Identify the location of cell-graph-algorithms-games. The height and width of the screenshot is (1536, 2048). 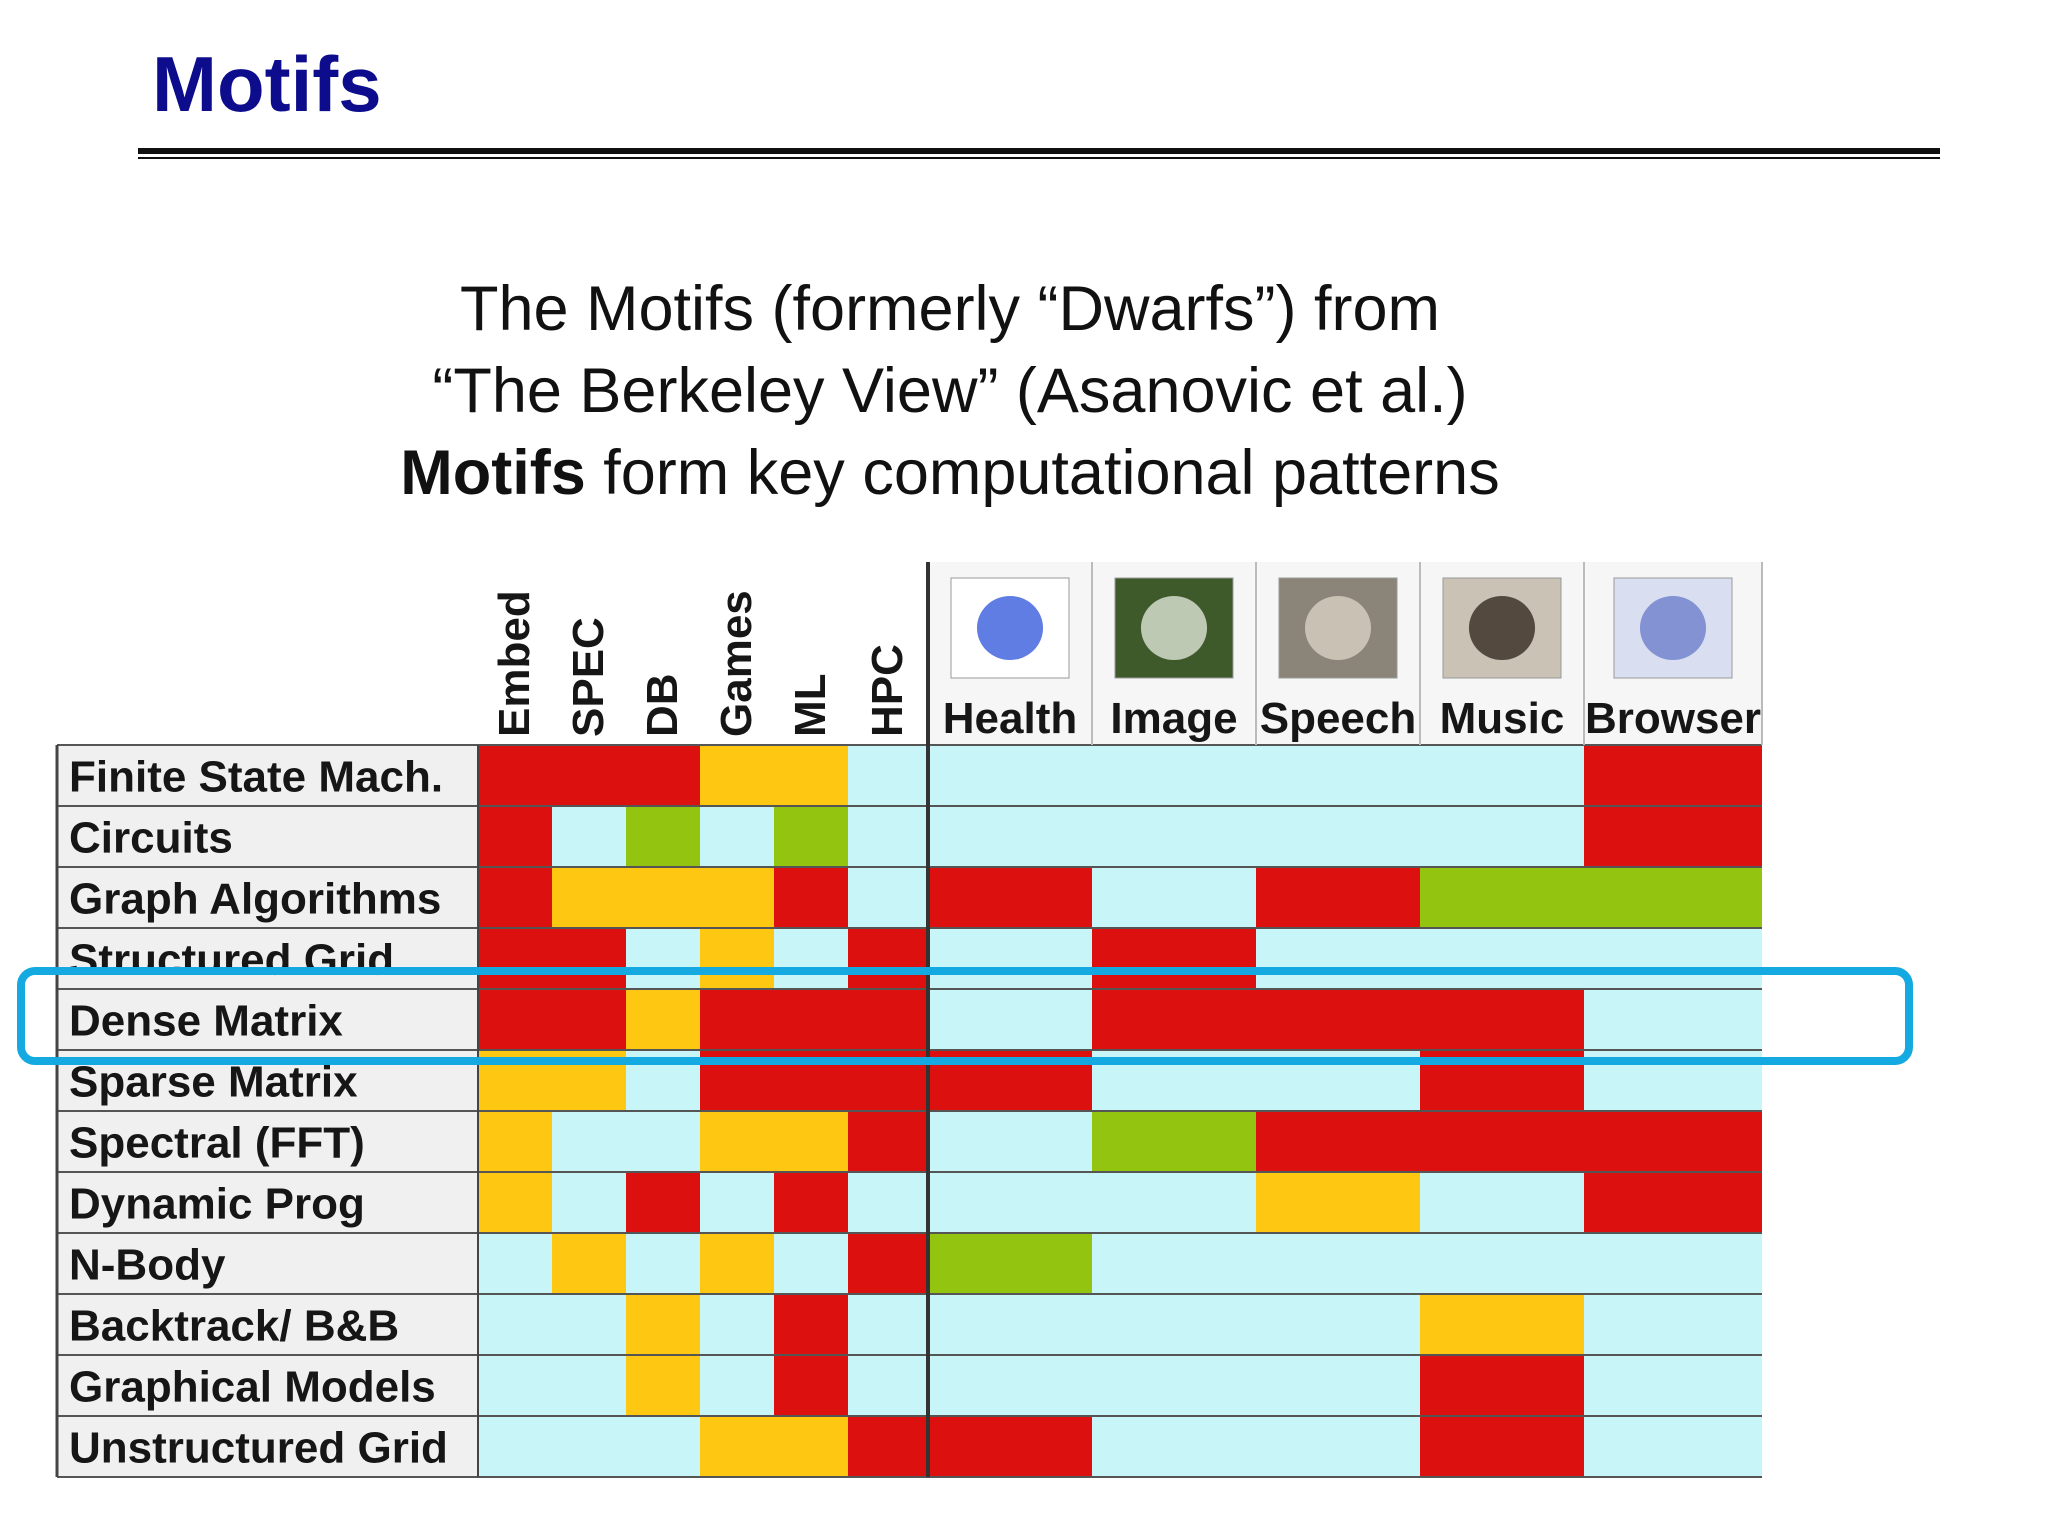
(737, 897).